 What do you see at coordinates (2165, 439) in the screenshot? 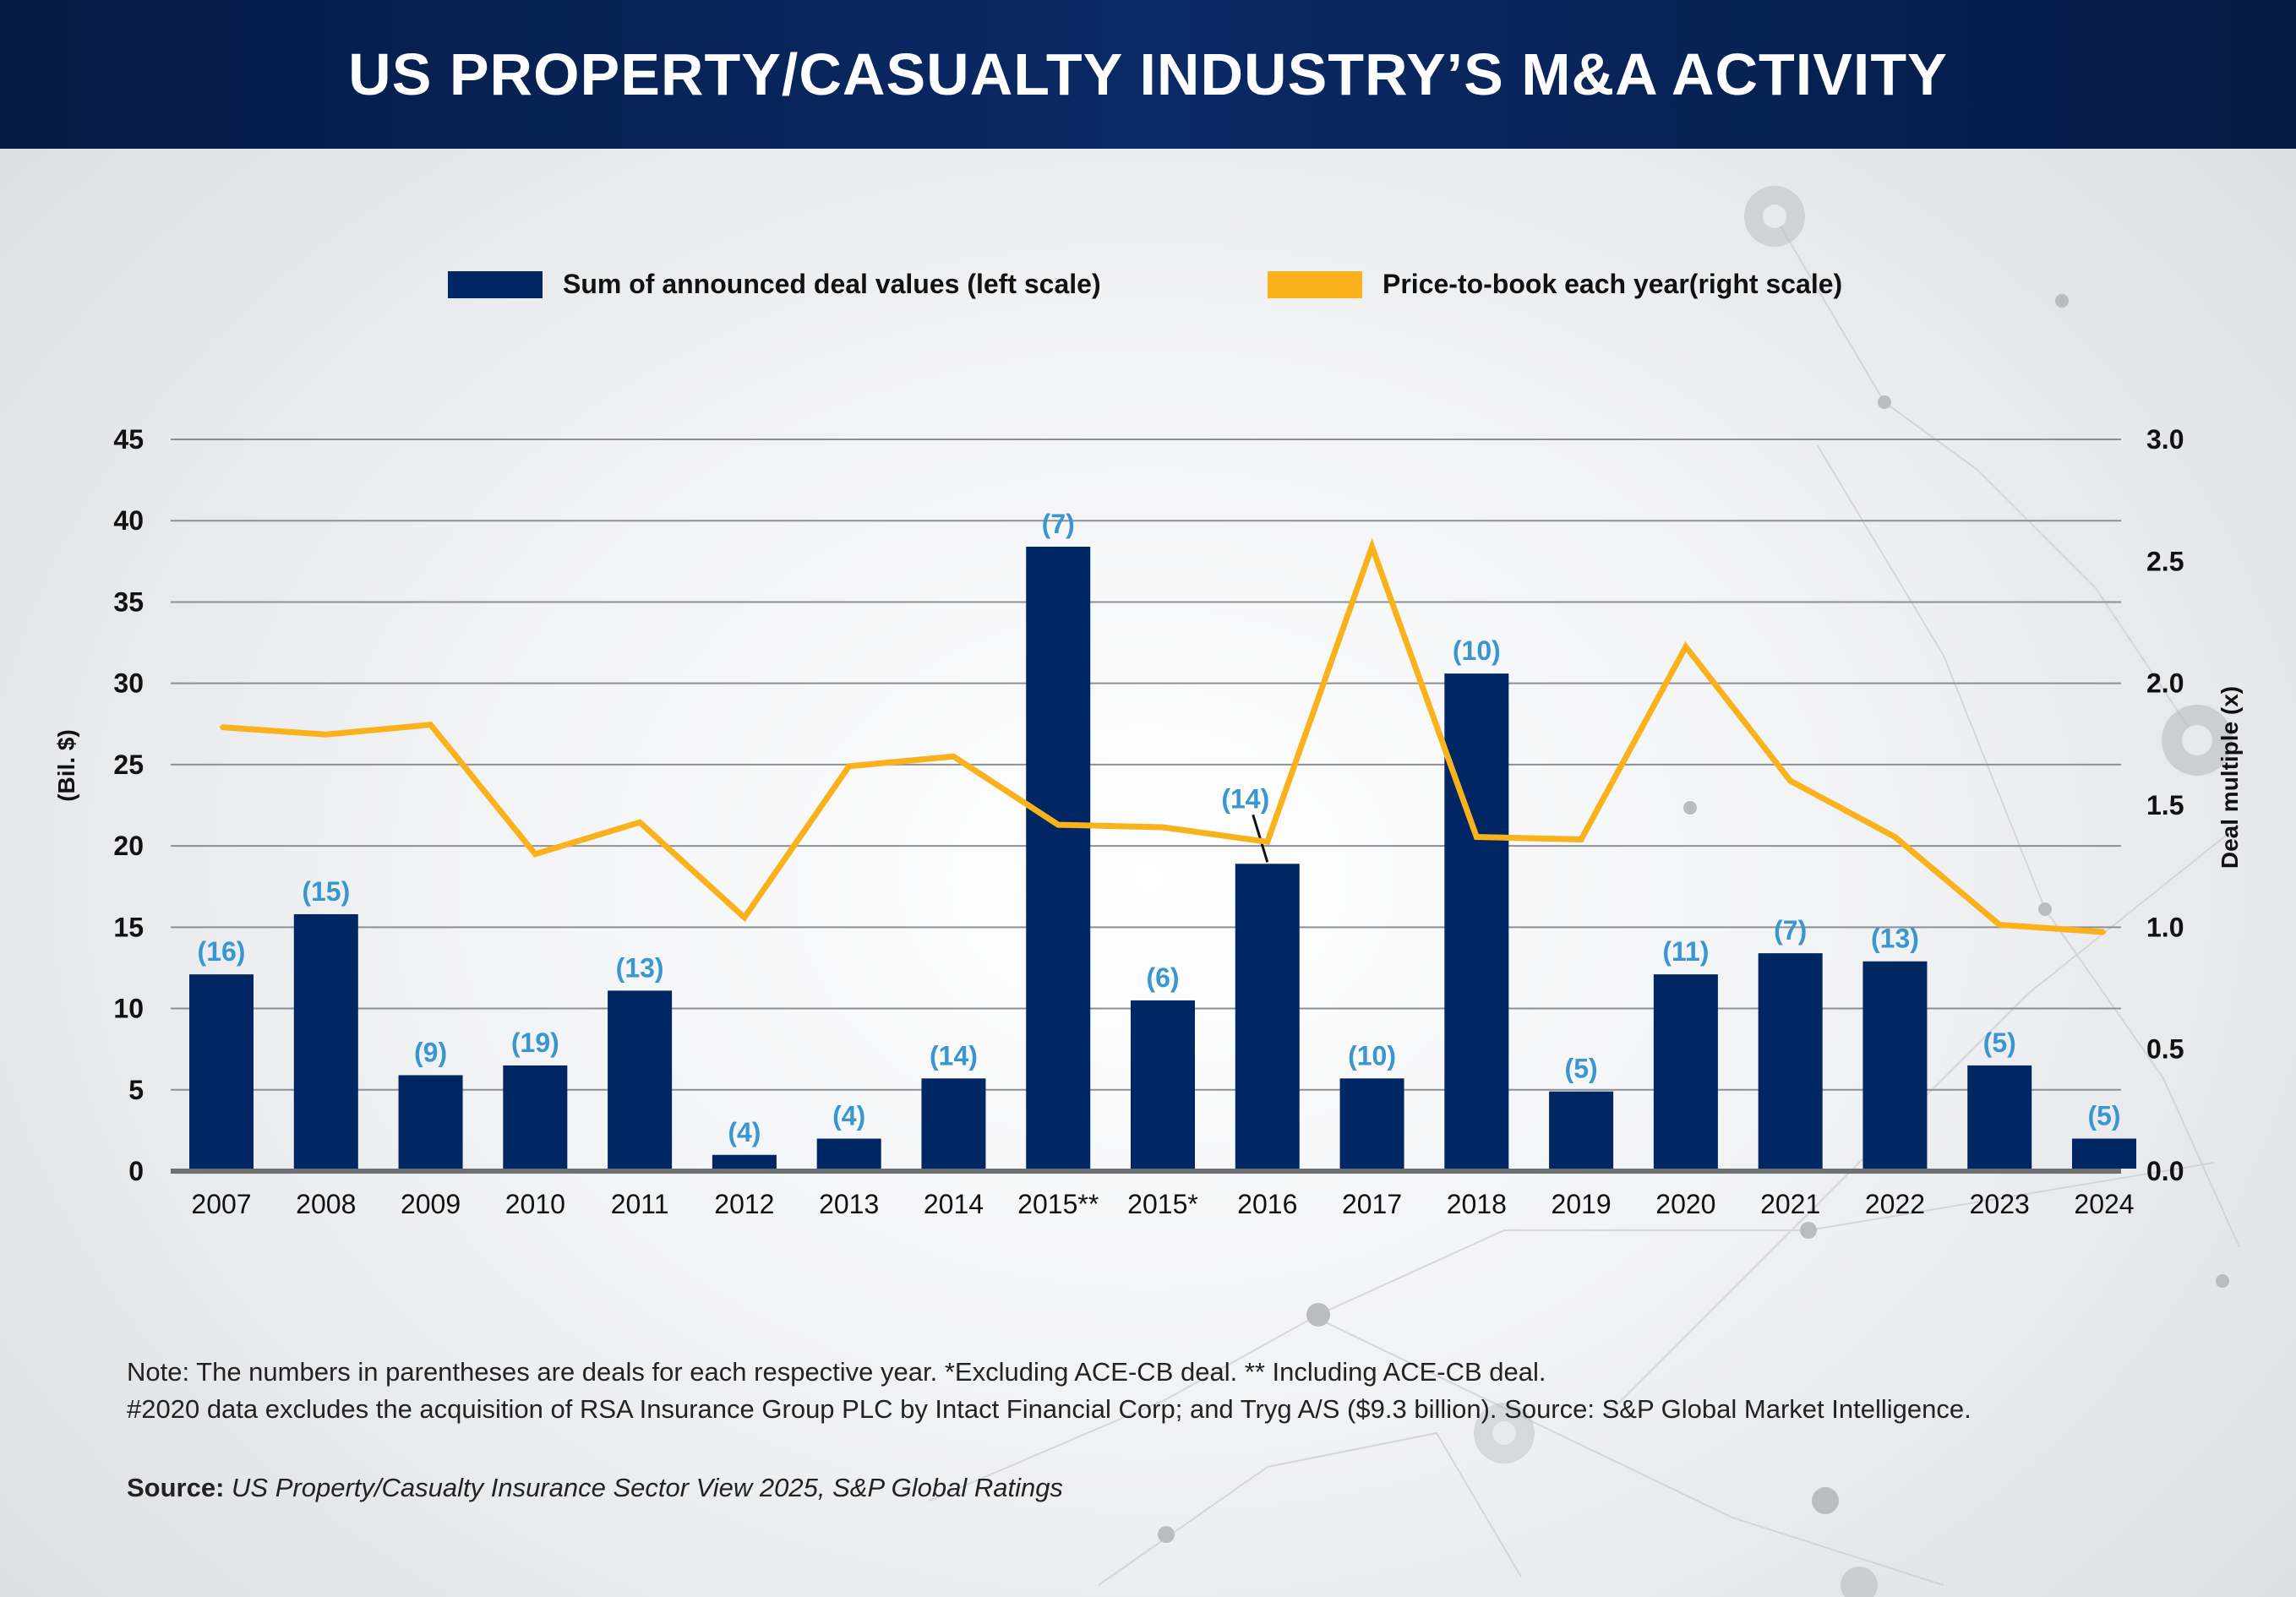
I see `y2-tick-label: 3.0` at bounding box center [2165, 439].